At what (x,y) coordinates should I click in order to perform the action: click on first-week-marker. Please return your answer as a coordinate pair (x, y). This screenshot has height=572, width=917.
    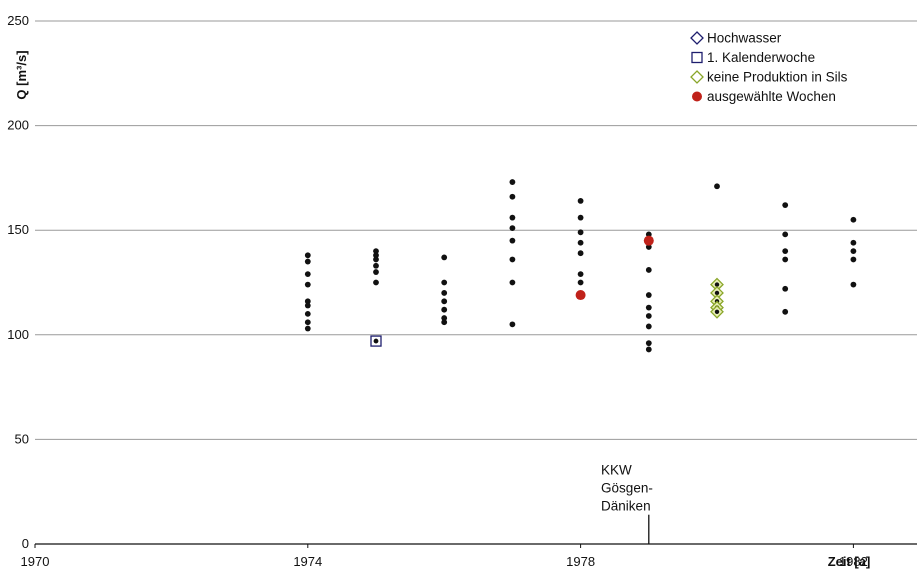
    Looking at the image, I should click on (376, 341).